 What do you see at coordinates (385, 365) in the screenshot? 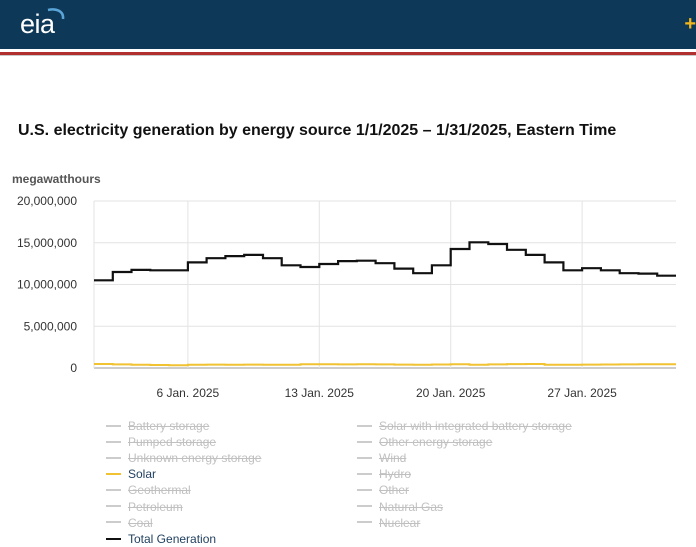
I see `series-line-solar` at bounding box center [385, 365].